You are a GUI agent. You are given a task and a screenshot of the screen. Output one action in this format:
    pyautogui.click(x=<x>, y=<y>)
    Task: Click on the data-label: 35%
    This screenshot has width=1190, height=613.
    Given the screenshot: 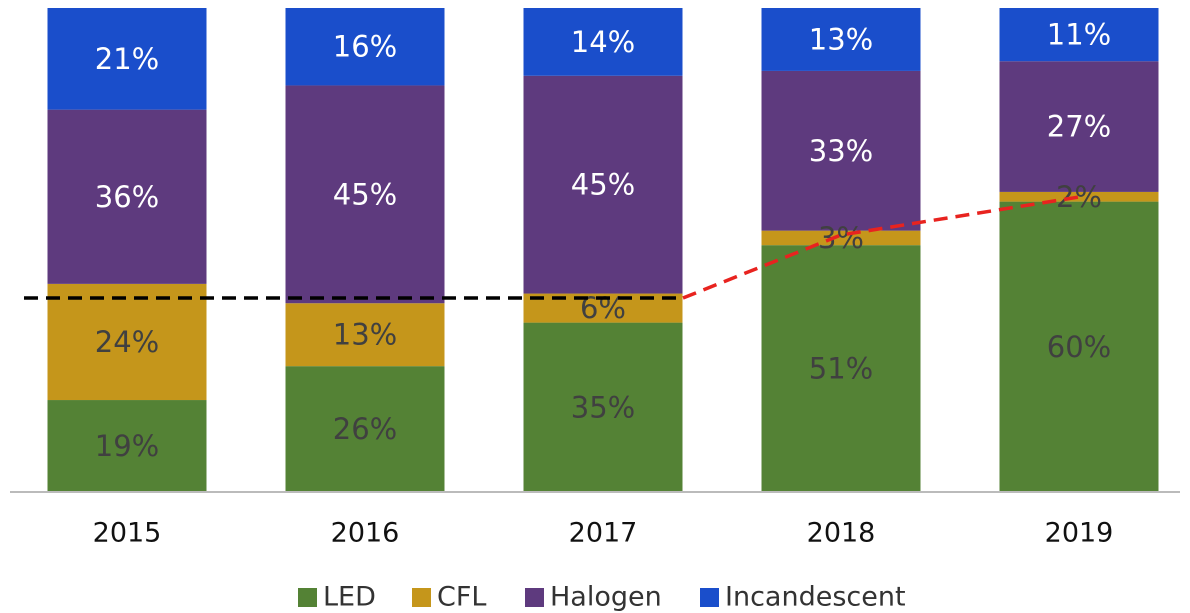 What is the action you would take?
    pyautogui.click(x=603, y=407)
    